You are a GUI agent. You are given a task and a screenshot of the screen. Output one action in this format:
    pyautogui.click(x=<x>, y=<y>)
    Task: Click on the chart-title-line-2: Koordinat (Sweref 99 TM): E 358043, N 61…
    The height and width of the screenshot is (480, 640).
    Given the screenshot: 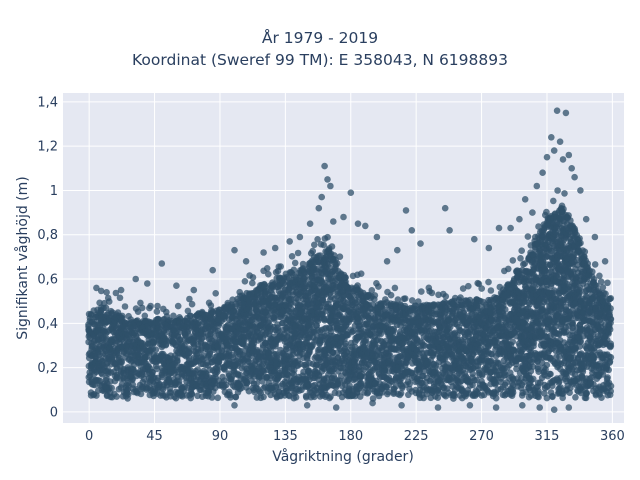 What is the action you would take?
    pyautogui.click(x=320, y=60)
    